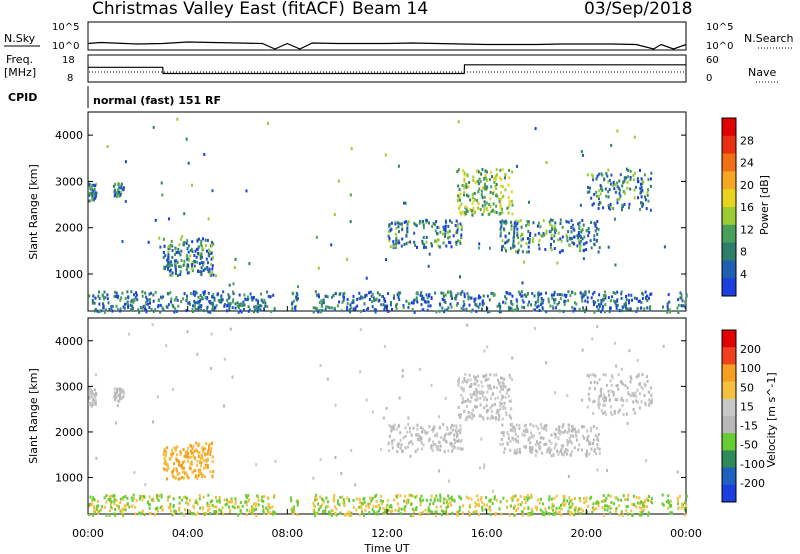 This screenshot has height=554, width=800. Describe the element at coordinates (69, 432) in the screenshot. I see `y-tick-label: 2000` at that location.